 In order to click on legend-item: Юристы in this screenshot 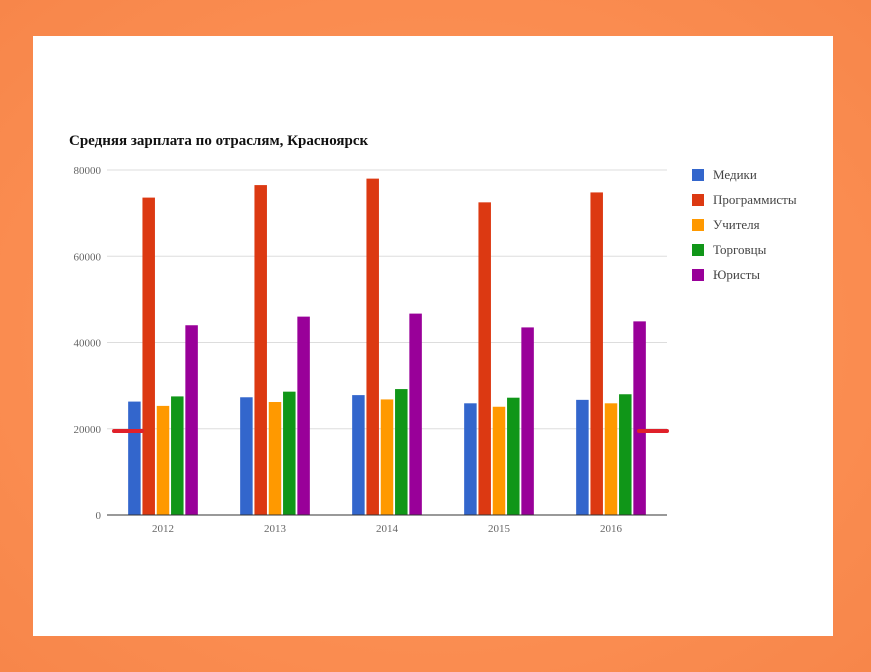, I will do `click(744, 274)`.